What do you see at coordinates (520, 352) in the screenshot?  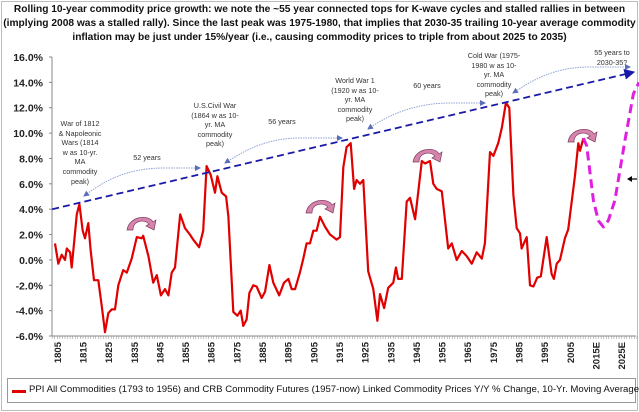 I see `x-tick-label: 1985` at bounding box center [520, 352].